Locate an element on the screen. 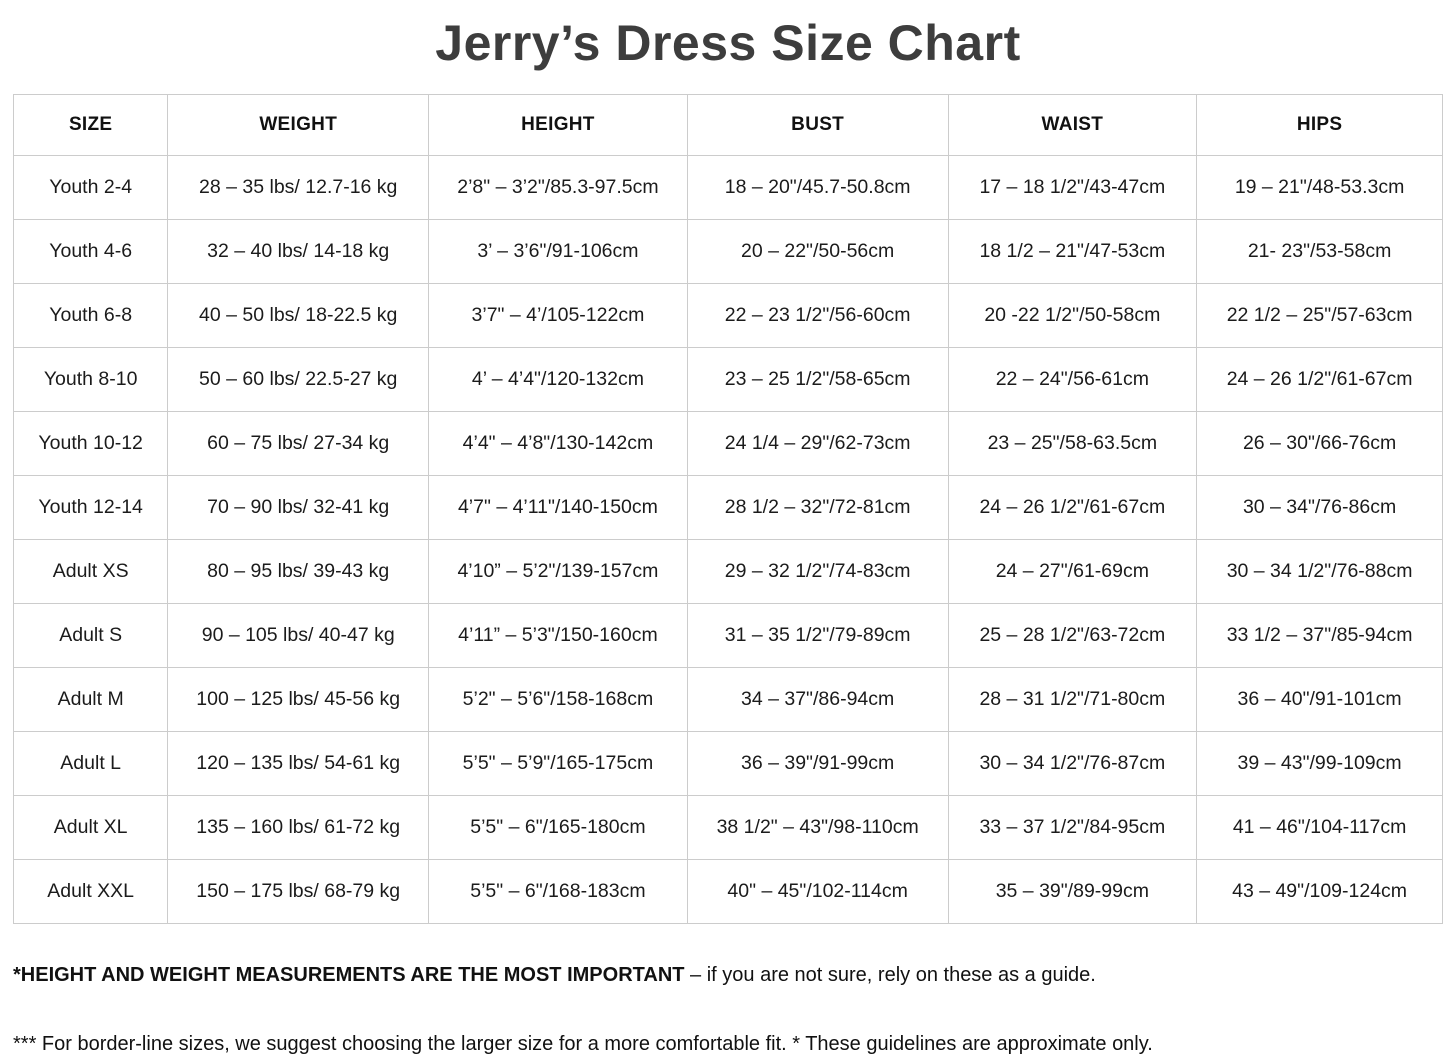 The width and height of the screenshot is (1456, 1058). table-cell: 38 1/2" – 43"/98-110cm is located at coordinates (817, 827).